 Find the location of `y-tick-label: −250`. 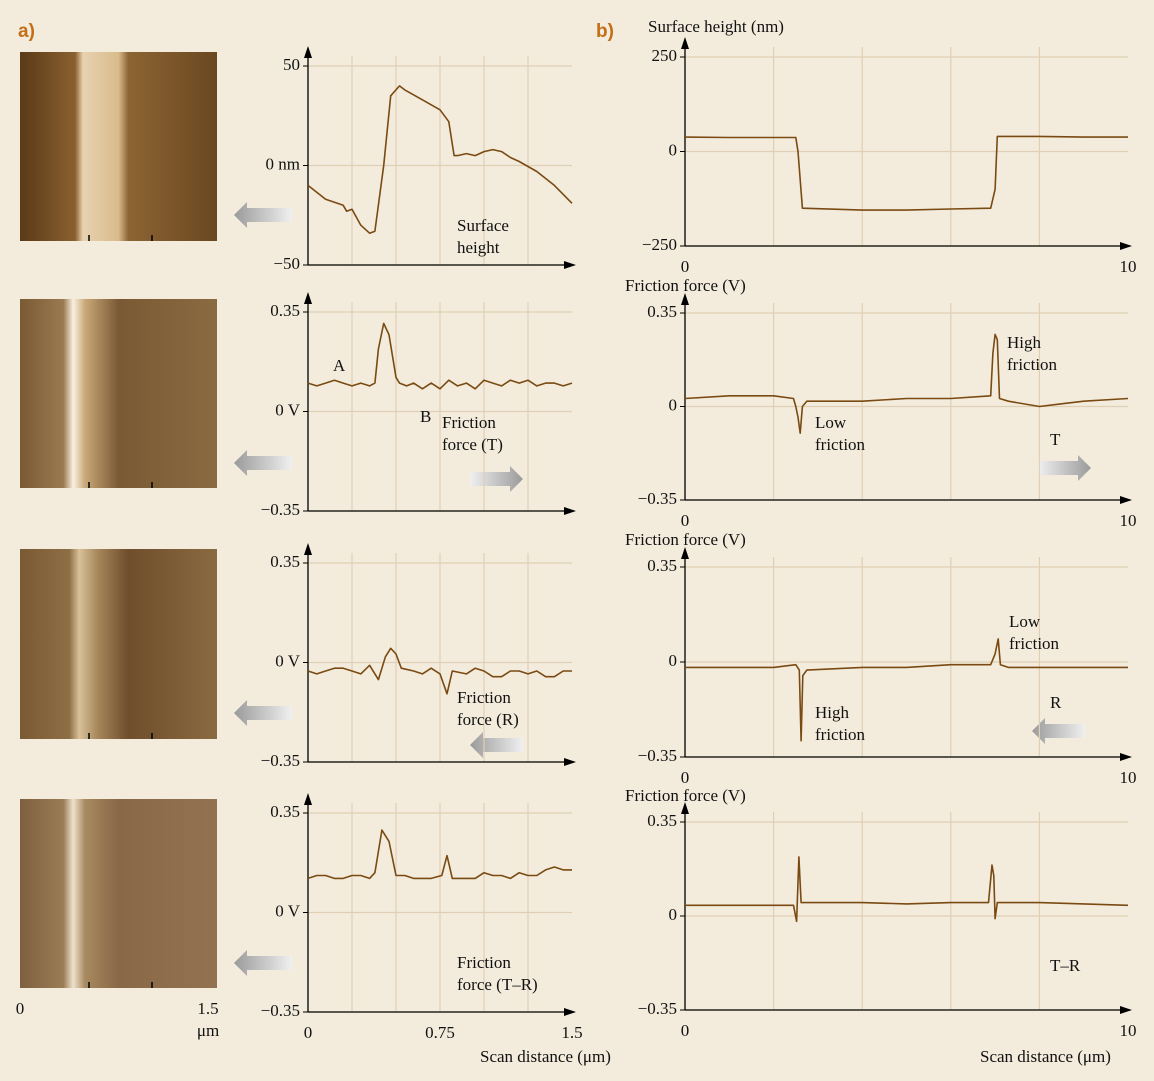

y-tick-label: −250 is located at coordinates (659, 244).